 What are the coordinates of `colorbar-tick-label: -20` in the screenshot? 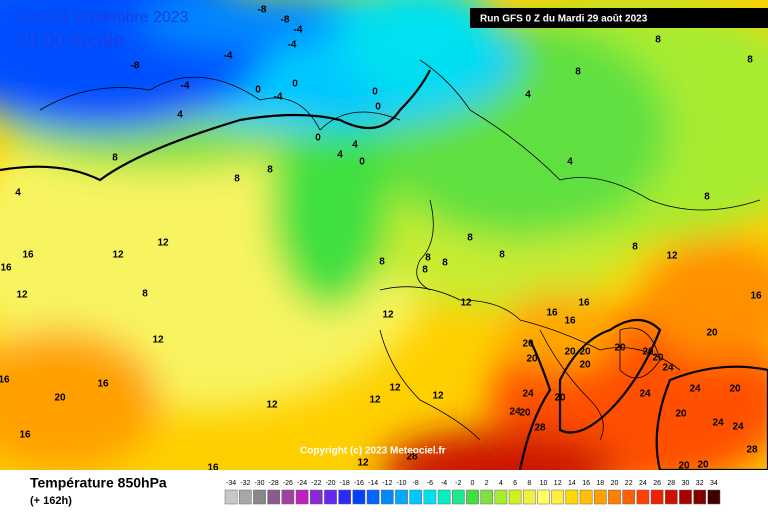 It's located at (330, 483).